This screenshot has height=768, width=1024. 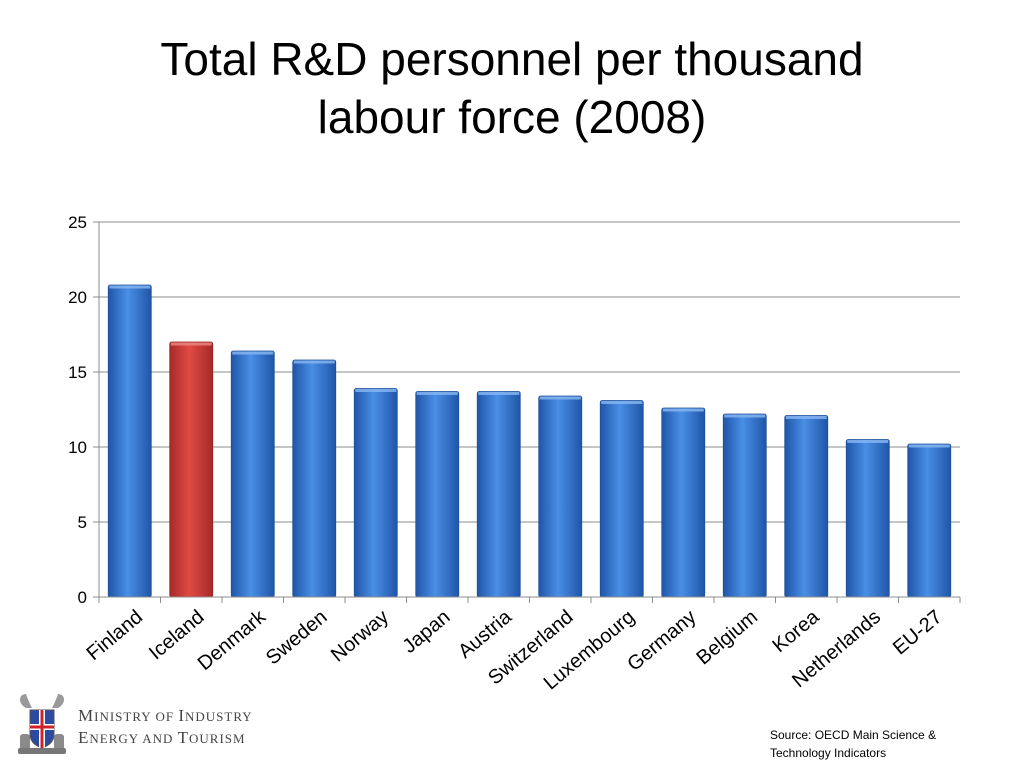 I want to click on bar-korea, so click(x=806, y=506).